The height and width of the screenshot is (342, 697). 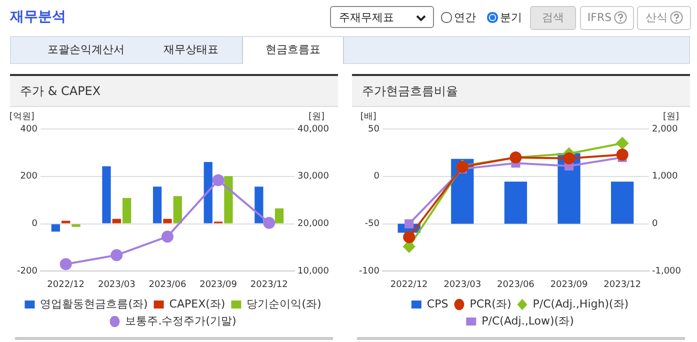 What do you see at coordinates (284, 303) in the screenshot?
I see `legend-label: 당기순이익(좌)` at bounding box center [284, 303].